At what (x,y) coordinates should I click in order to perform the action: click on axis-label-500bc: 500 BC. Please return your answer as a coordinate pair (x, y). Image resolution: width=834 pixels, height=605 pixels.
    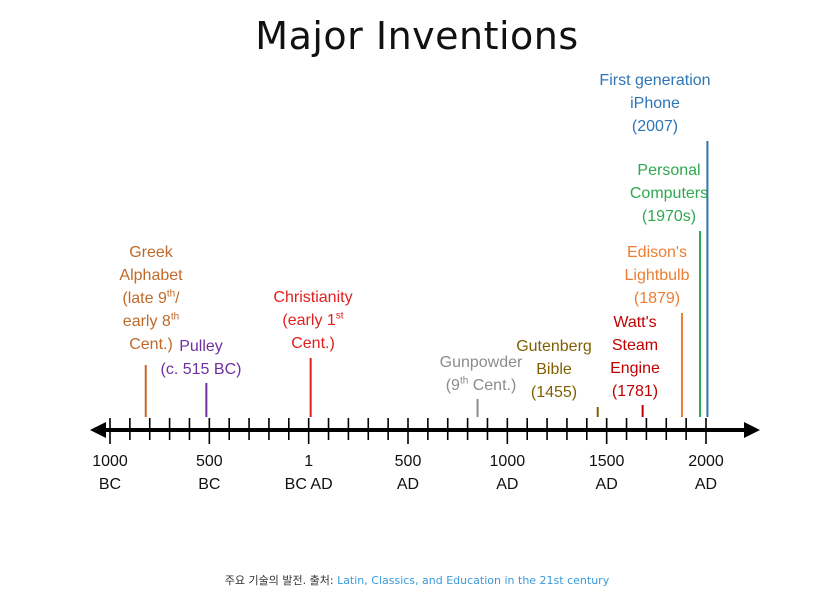
    Looking at the image, I should click on (209, 473).